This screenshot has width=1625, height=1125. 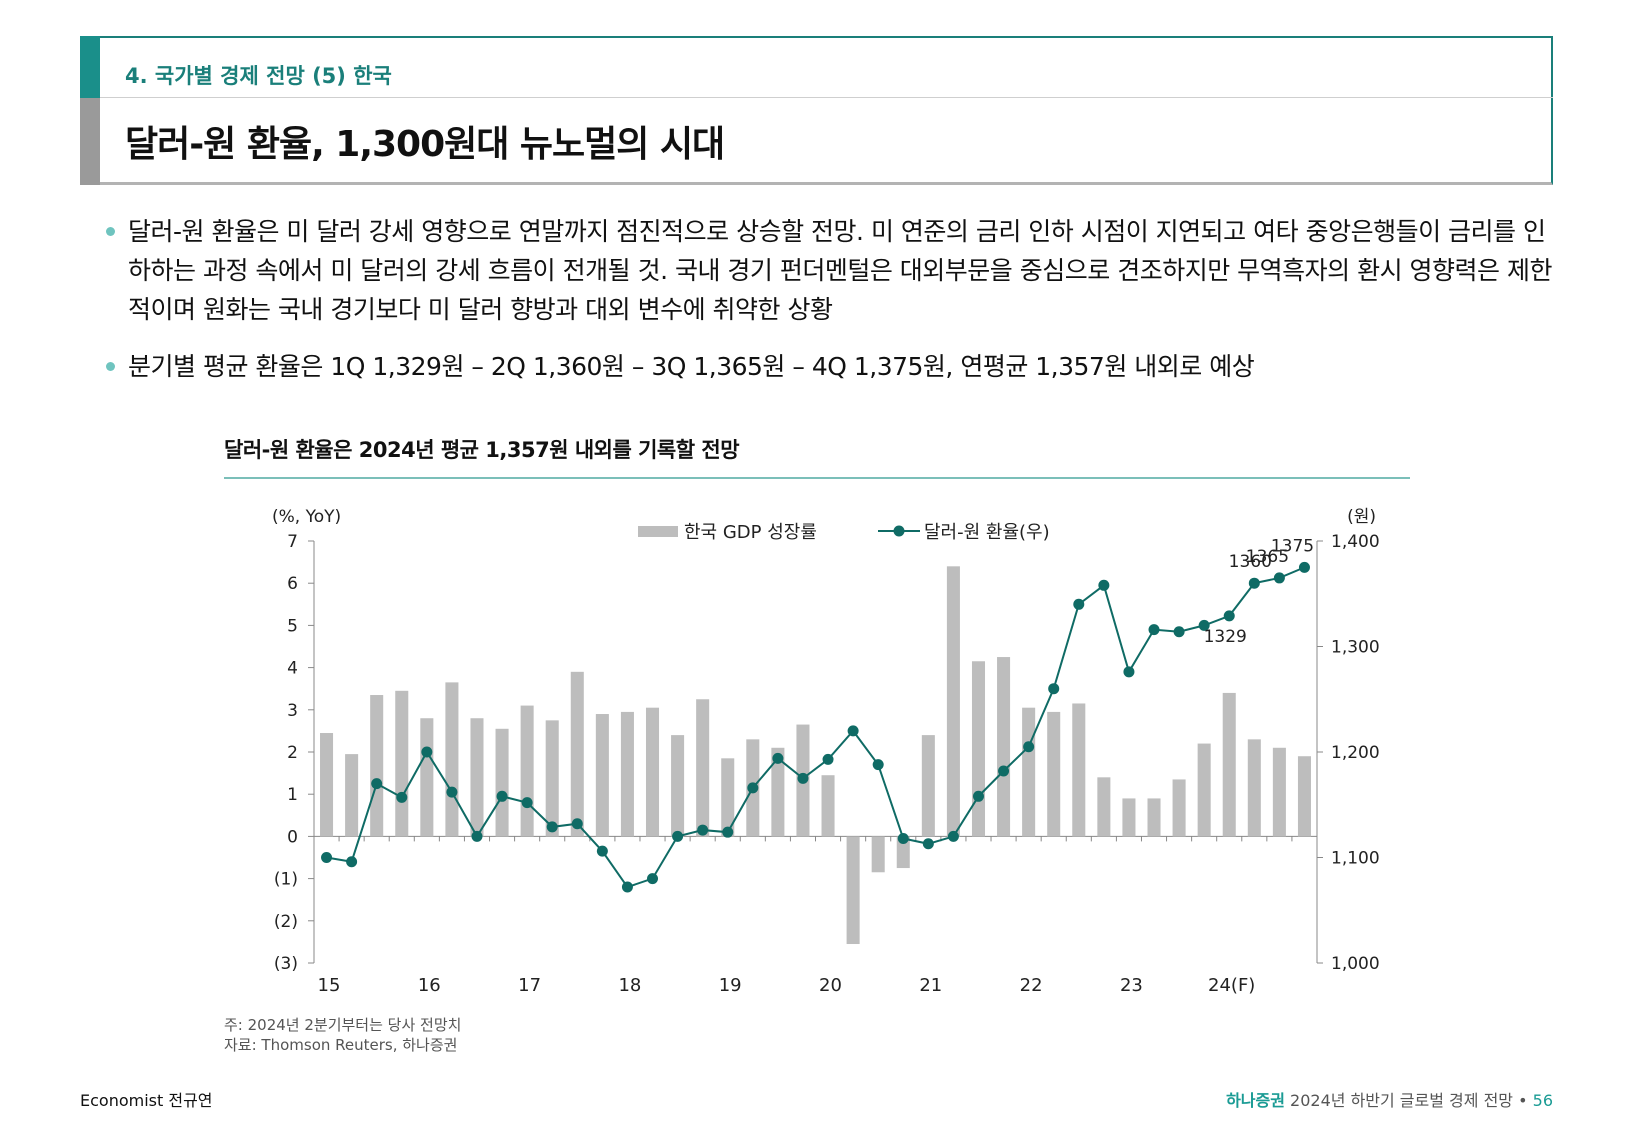 I want to click on right-tick-label: 1,400, so click(x=1355, y=542).